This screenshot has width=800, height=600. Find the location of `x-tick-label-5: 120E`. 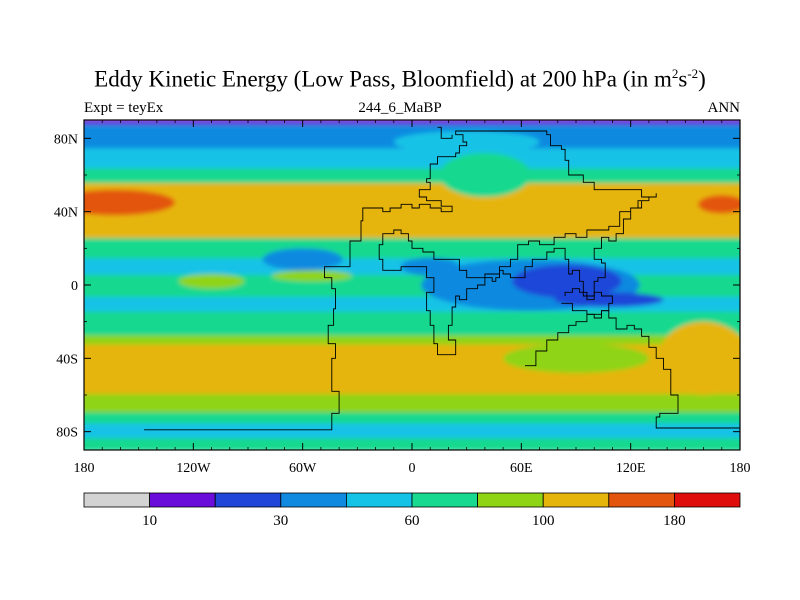

x-tick-label-5: 120E is located at coordinates (631, 468).